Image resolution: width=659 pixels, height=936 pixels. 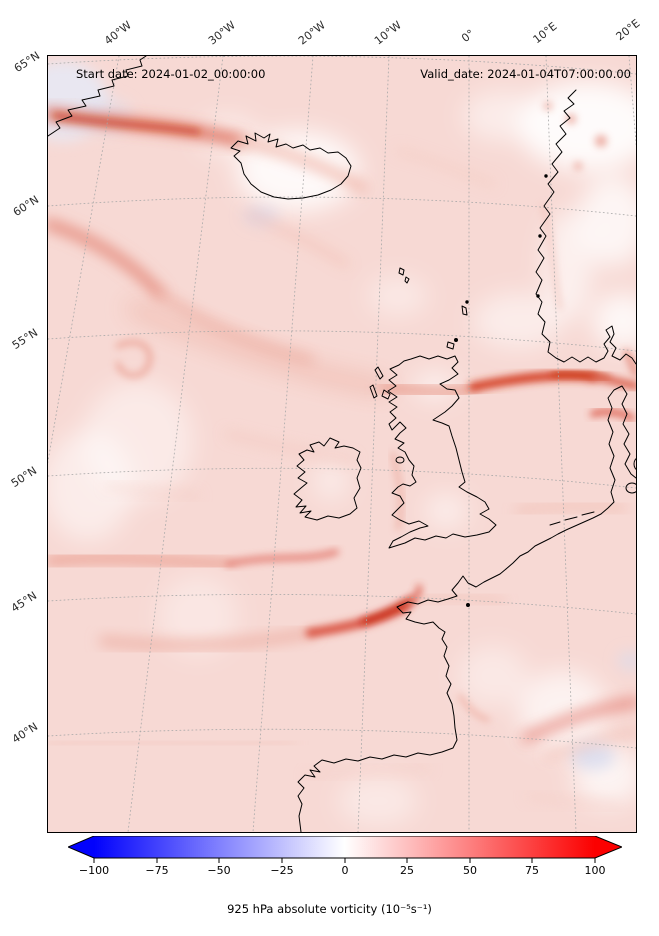 I want to click on colorbar-ticks, so click(x=344, y=860).